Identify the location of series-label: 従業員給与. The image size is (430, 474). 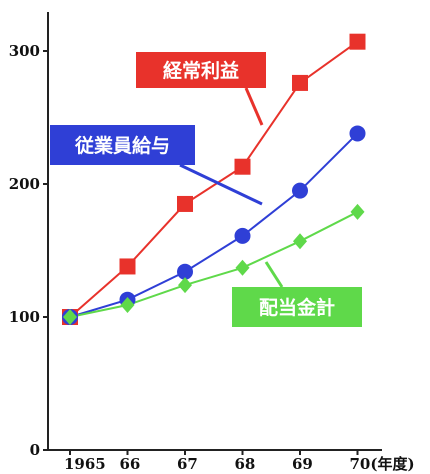
(122, 145).